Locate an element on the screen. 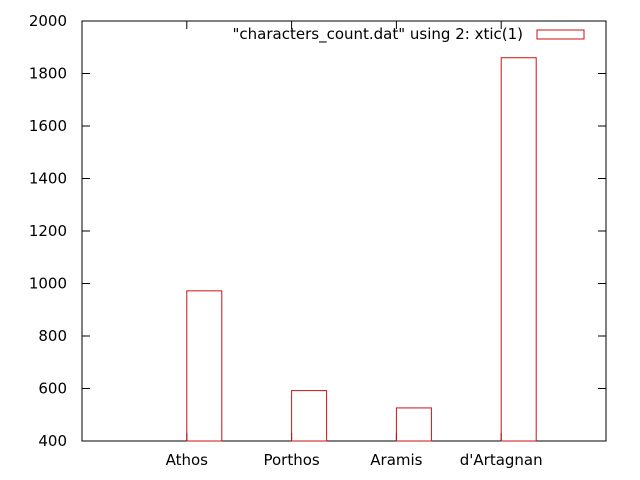  y-tick-label-600: 600 is located at coordinates (52, 389).